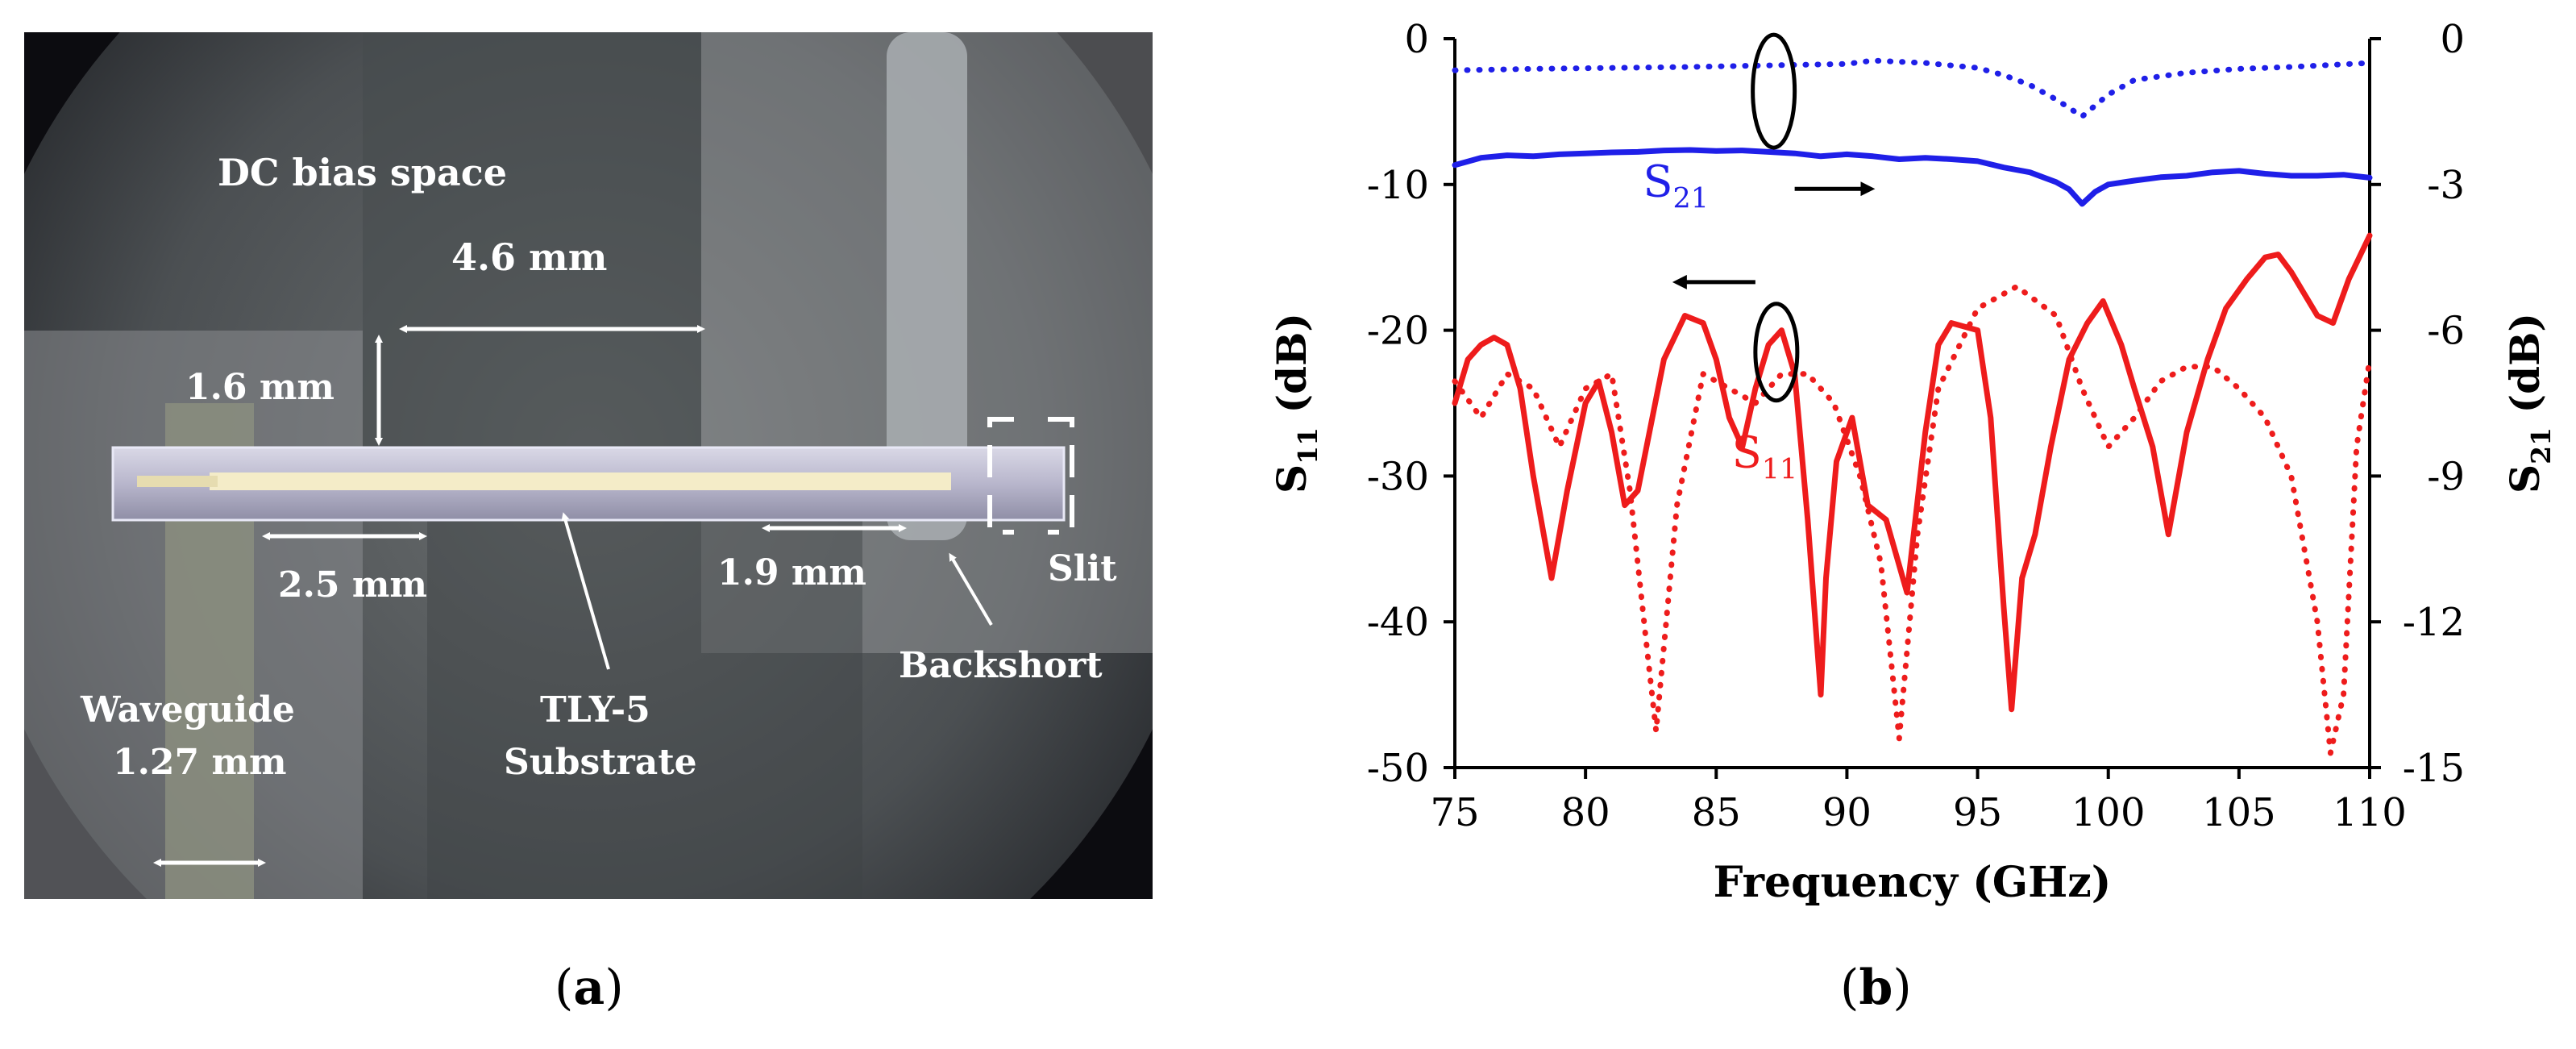  Describe the element at coordinates (1716, 813) in the screenshot. I see `x-tick-label: 85` at that location.